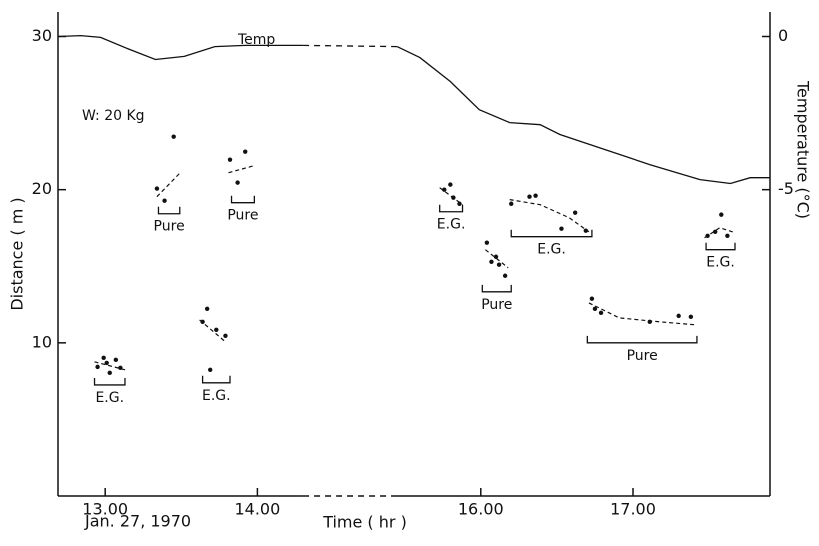 Image resolution: width=819 pixels, height=546 pixels. What do you see at coordinates (256, 40) in the screenshot?
I see `series-label: Temp` at bounding box center [256, 40].